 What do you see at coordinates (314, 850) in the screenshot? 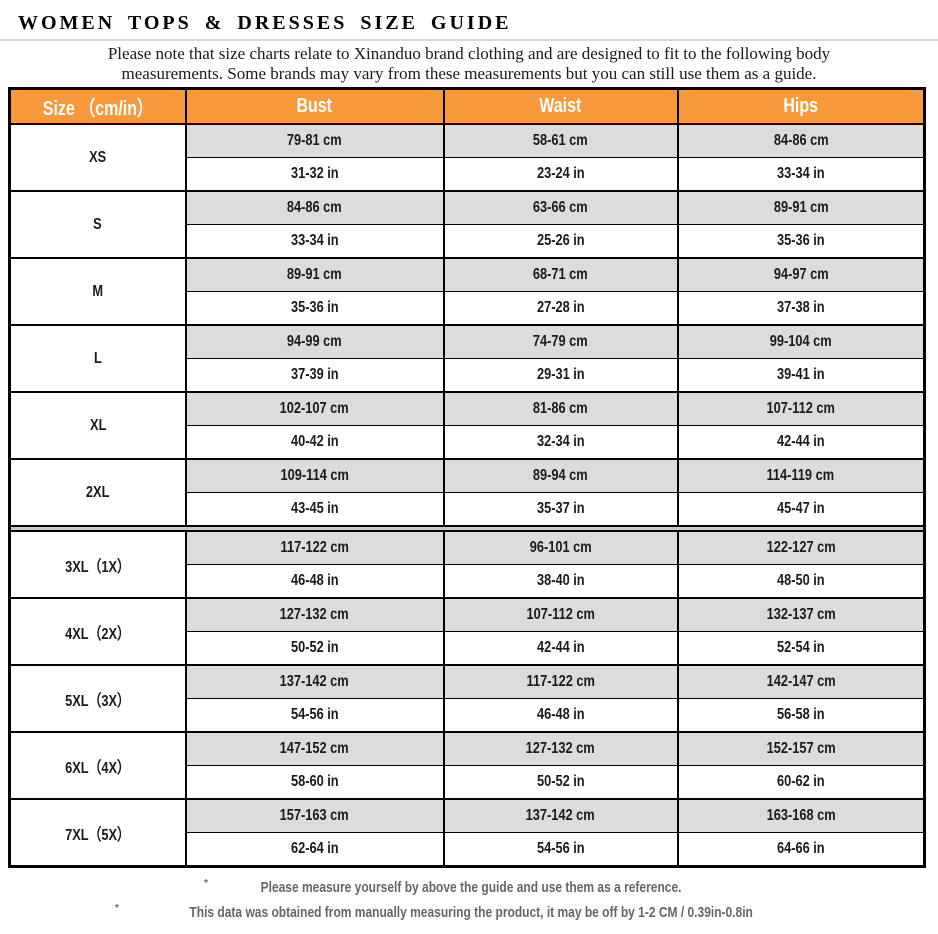
I see `bust-in-cell: 62-64 in` at bounding box center [314, 850].